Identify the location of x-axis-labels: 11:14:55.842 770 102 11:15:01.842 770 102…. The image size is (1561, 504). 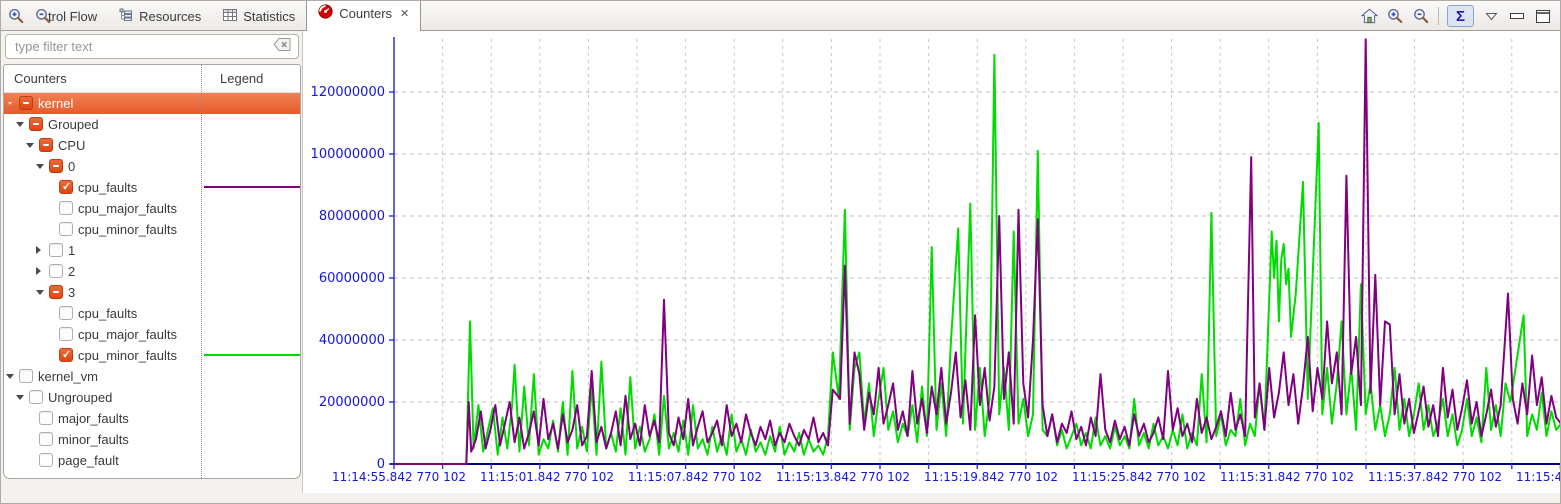
(946, 477).